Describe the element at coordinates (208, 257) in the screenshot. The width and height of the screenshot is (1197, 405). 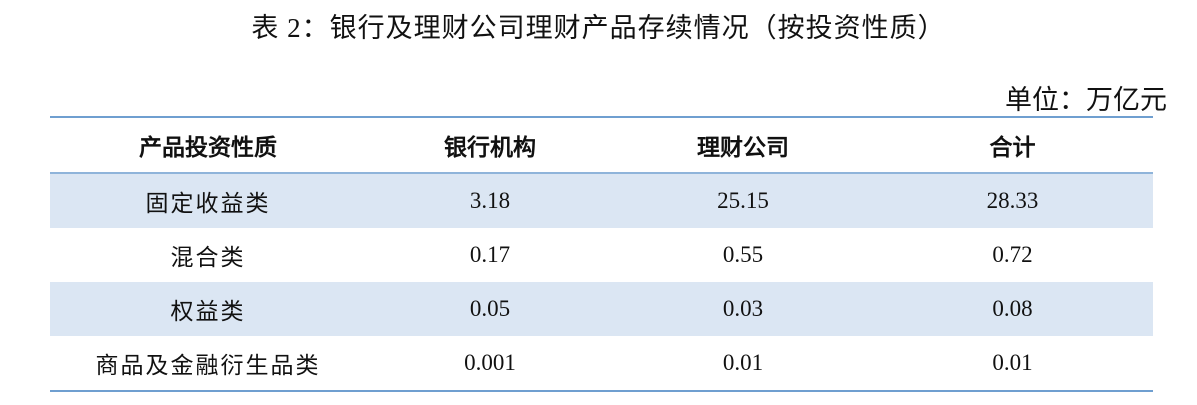
I see `row-label: 混合类` at that location.